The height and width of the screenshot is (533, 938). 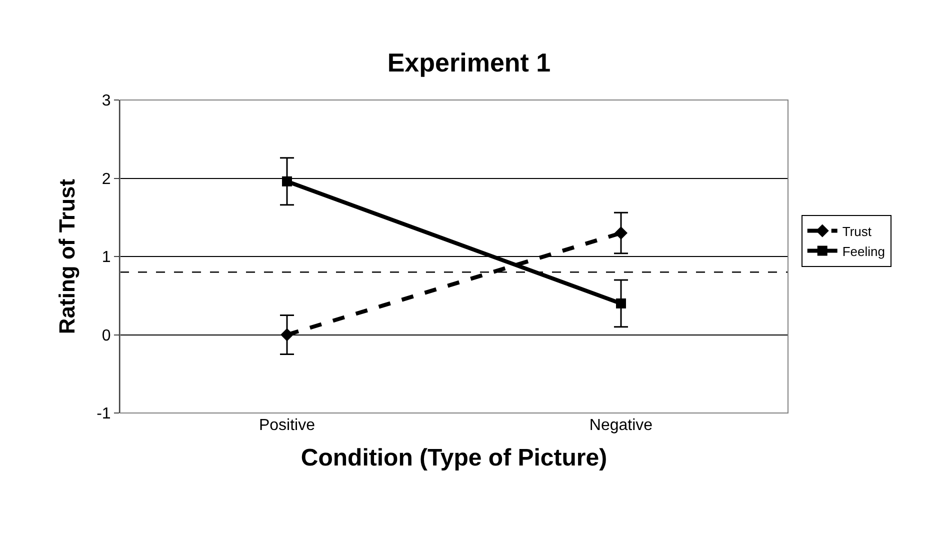 I want to click on chart-title: Experiment 1, so click(x=469, y=63).